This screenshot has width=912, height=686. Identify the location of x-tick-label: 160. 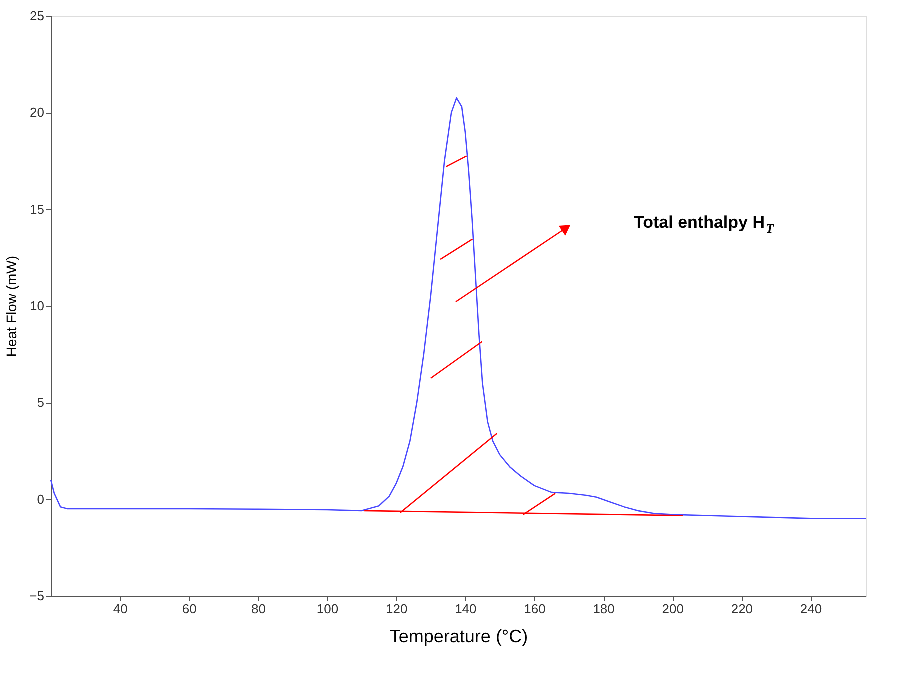
(535, 609).